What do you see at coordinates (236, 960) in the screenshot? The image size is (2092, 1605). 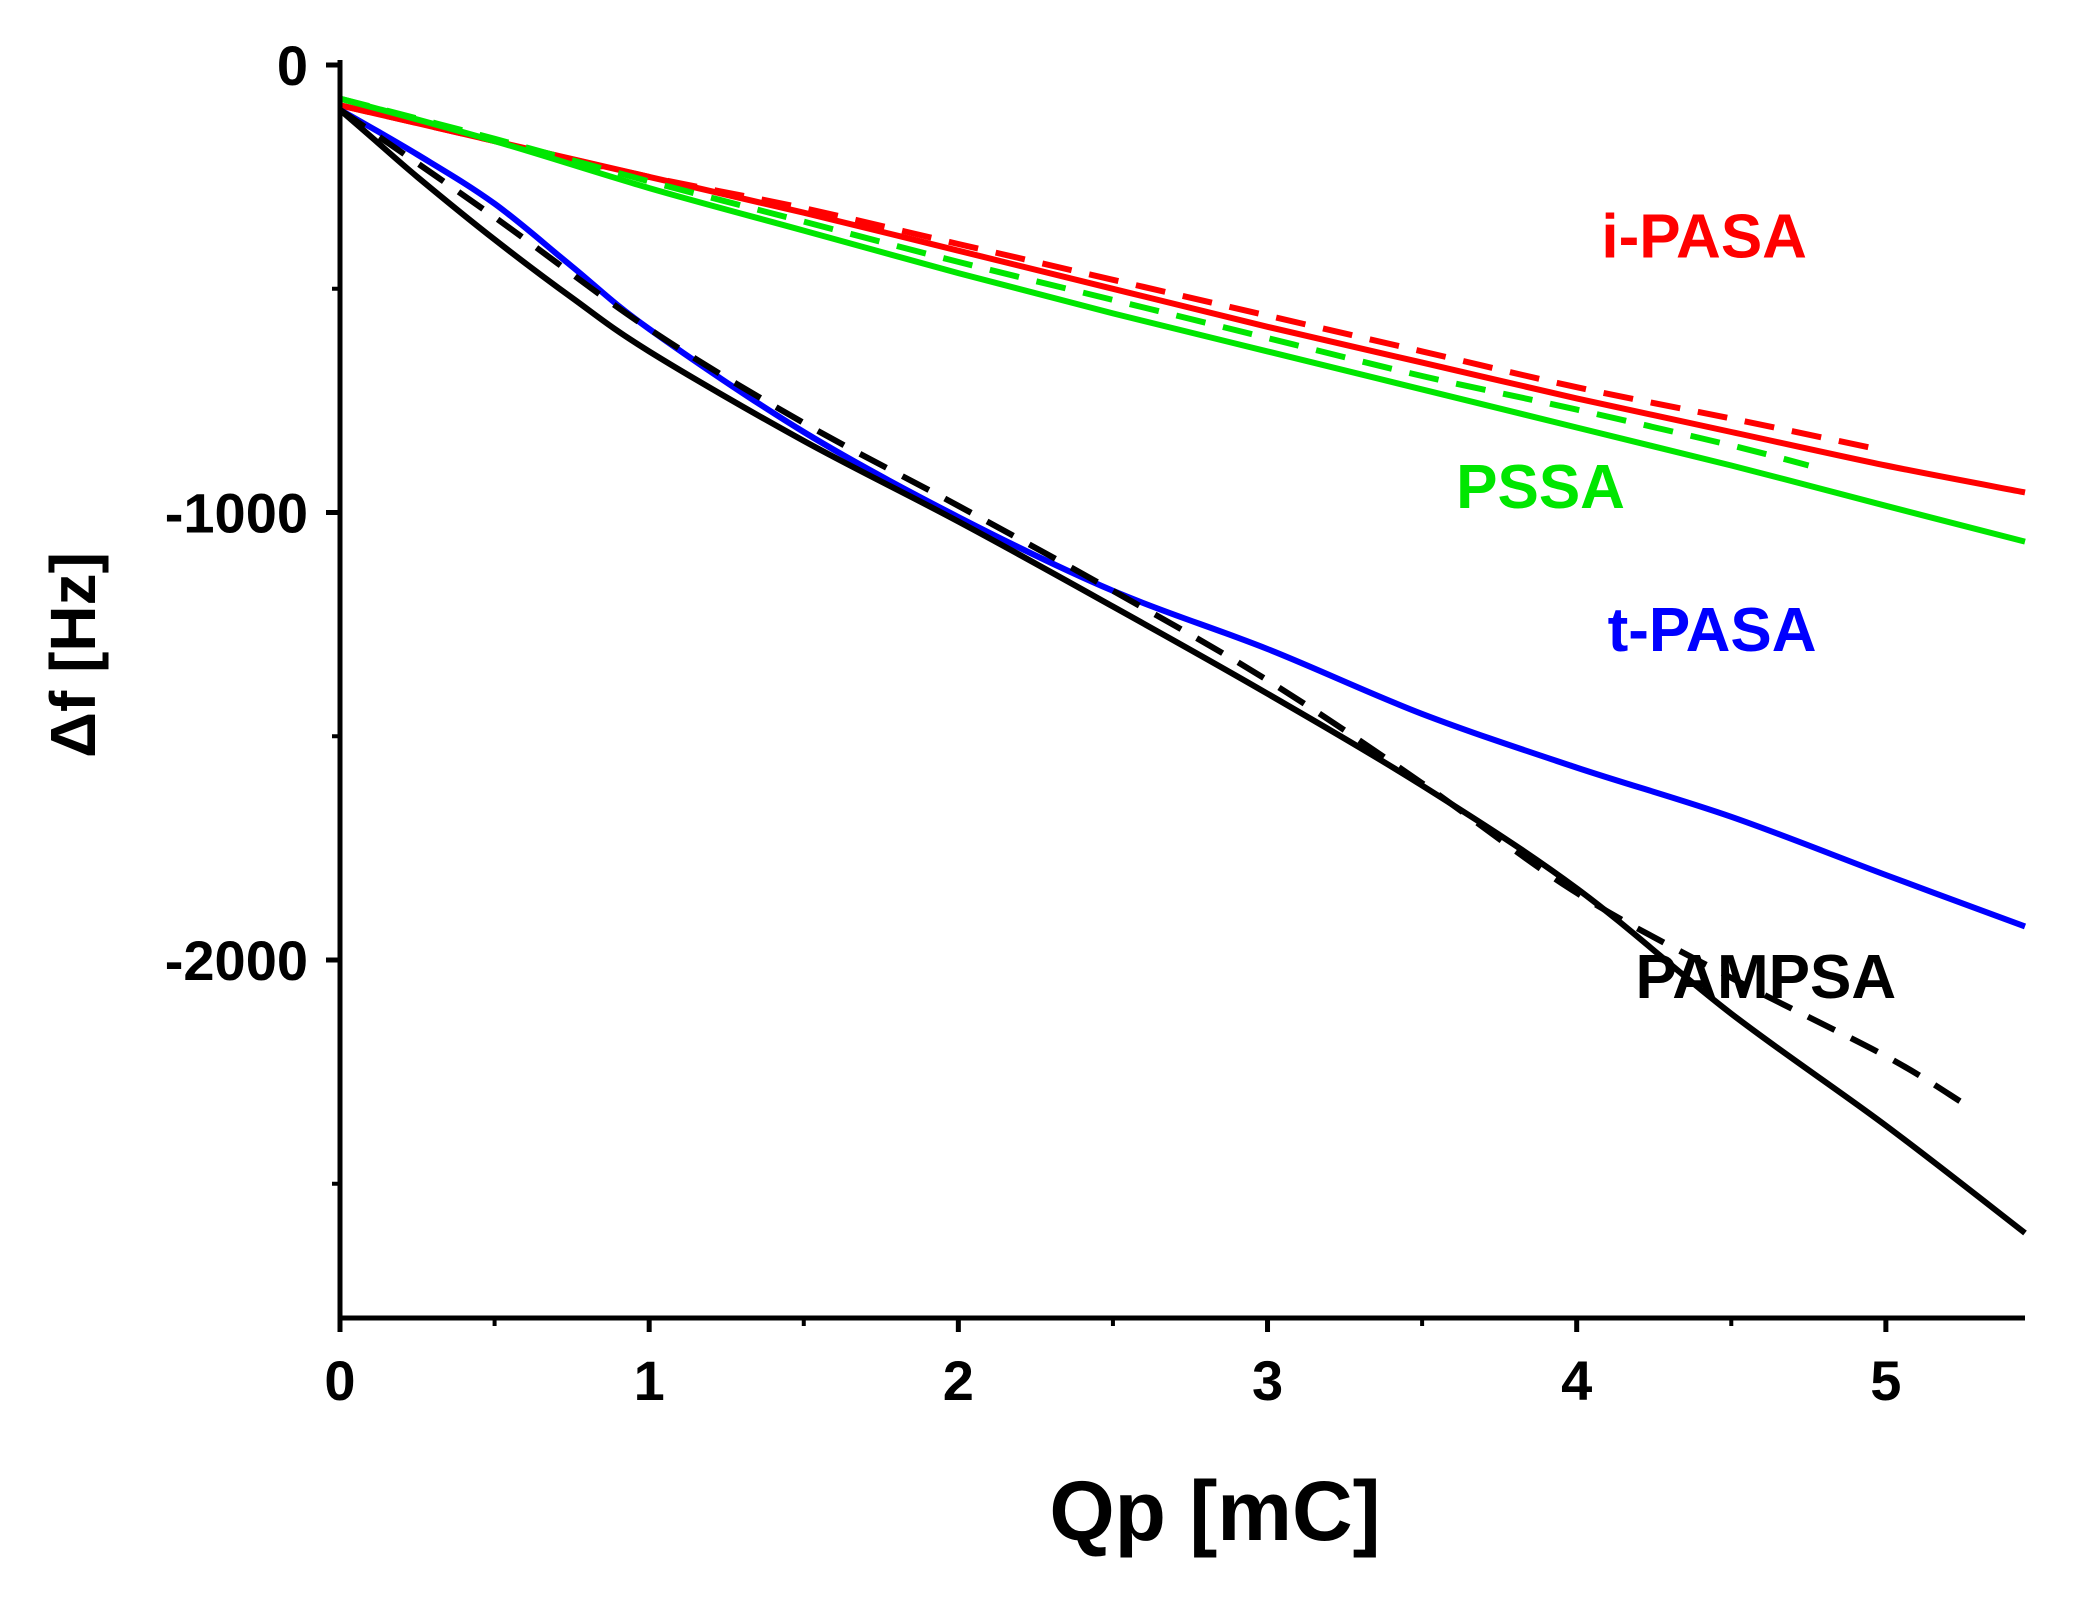 I see `y-tick-label: -2000` at bounding box center [236, 960].